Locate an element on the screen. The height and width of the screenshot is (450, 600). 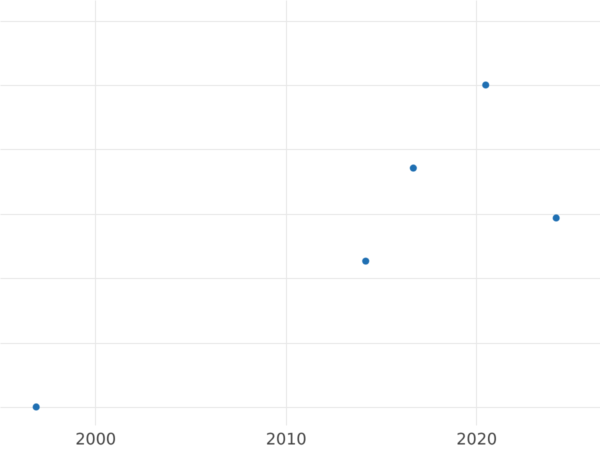
x-tick-label: 2010 is located at coordinates (286, 439).